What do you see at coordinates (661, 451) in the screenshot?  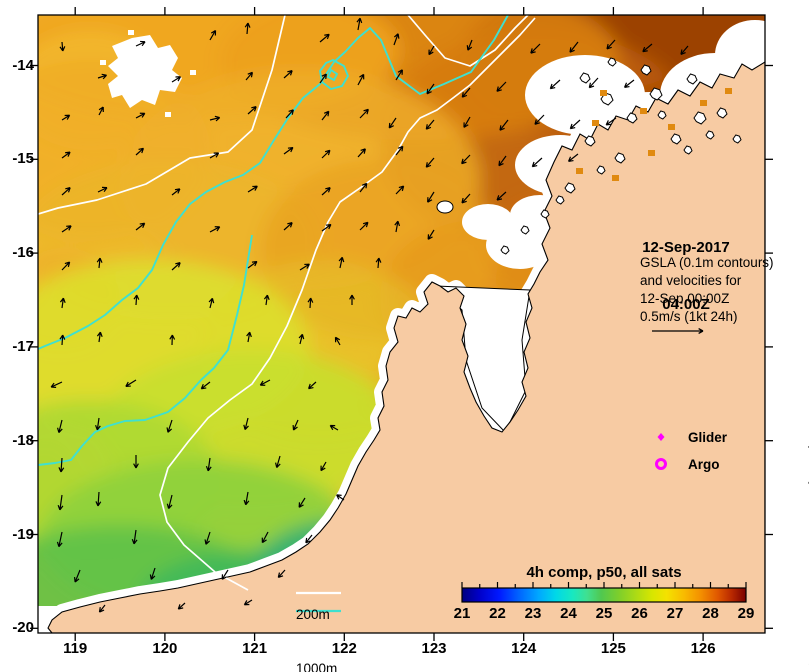 I see `platform-markers` at bounding box center [661, 451].